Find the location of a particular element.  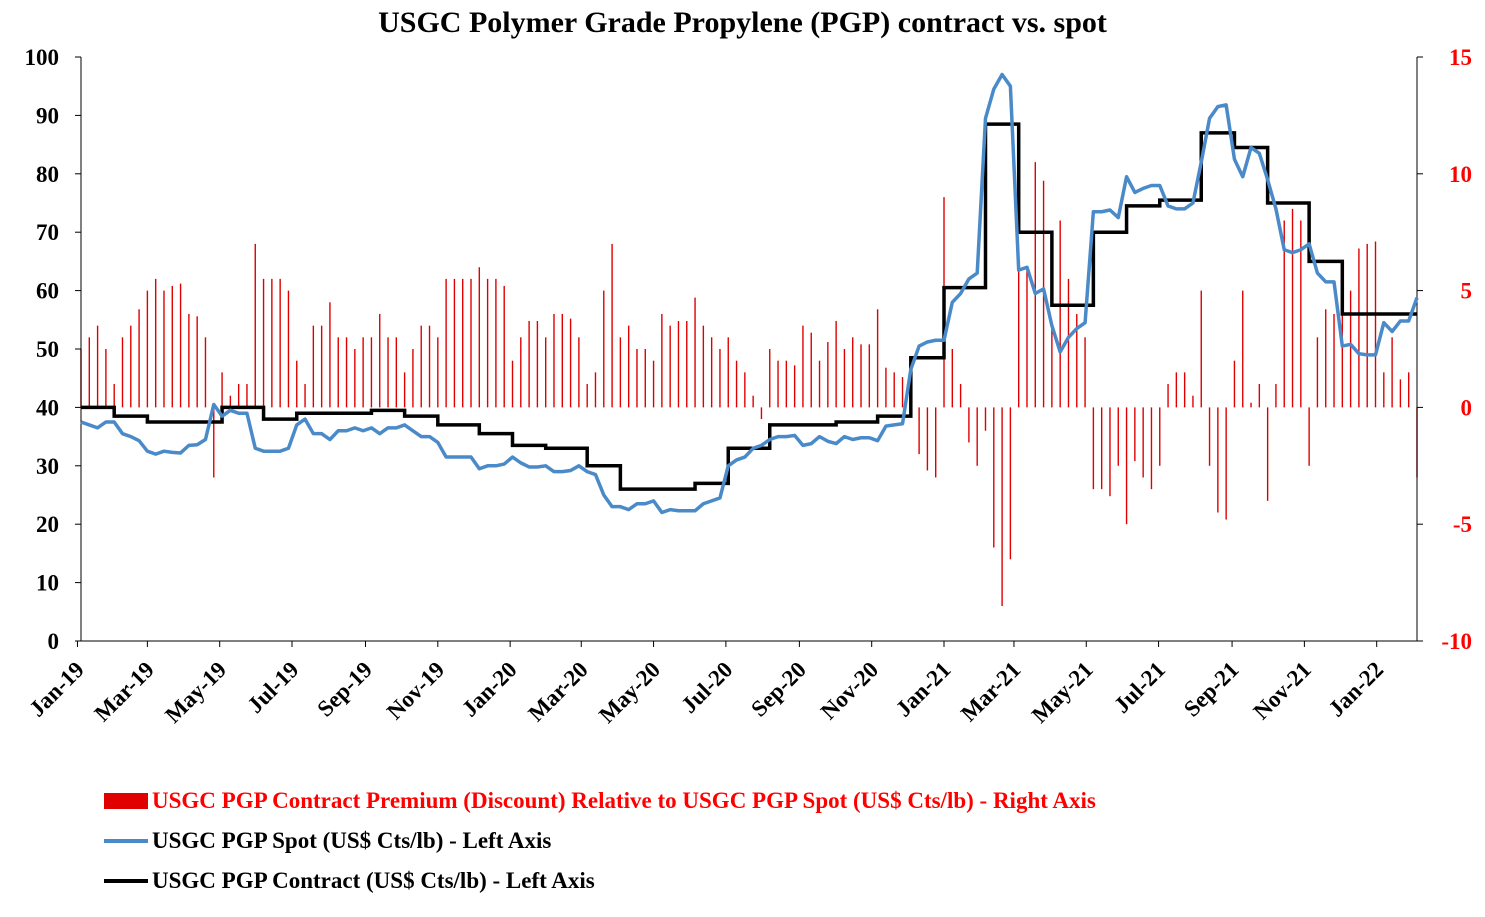

x-axis-tick-label: May-21 is located at coordinates (1062, 692).